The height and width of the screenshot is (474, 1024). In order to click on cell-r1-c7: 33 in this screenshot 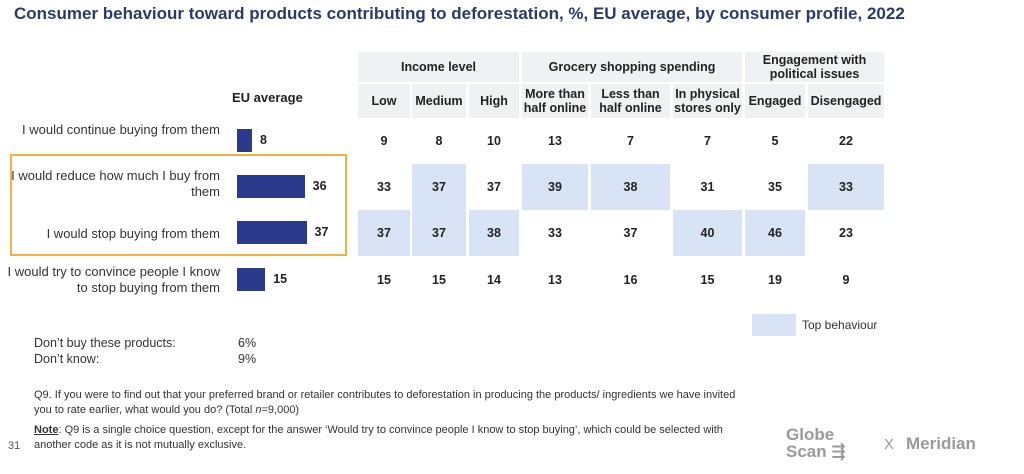, I will do `click(846, 187)`.